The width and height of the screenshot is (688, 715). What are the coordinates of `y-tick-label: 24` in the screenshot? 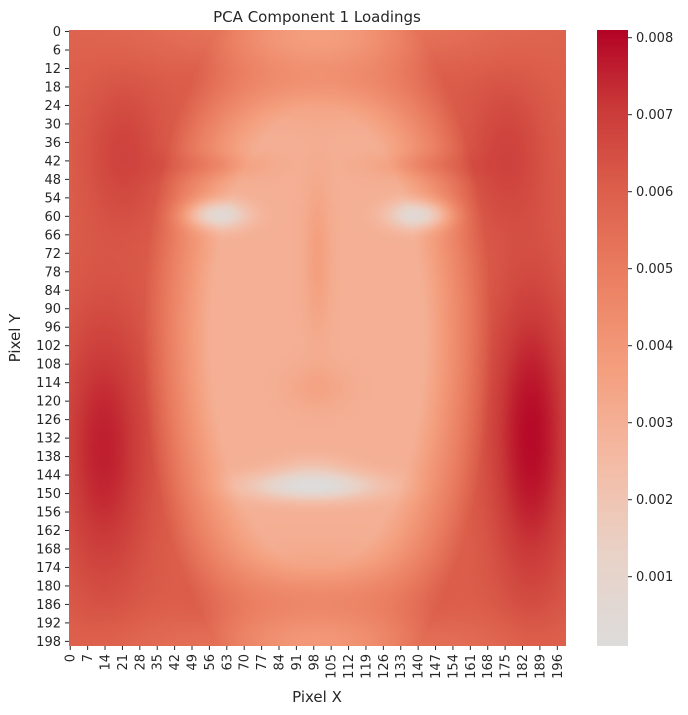 It's located at (52, 106).